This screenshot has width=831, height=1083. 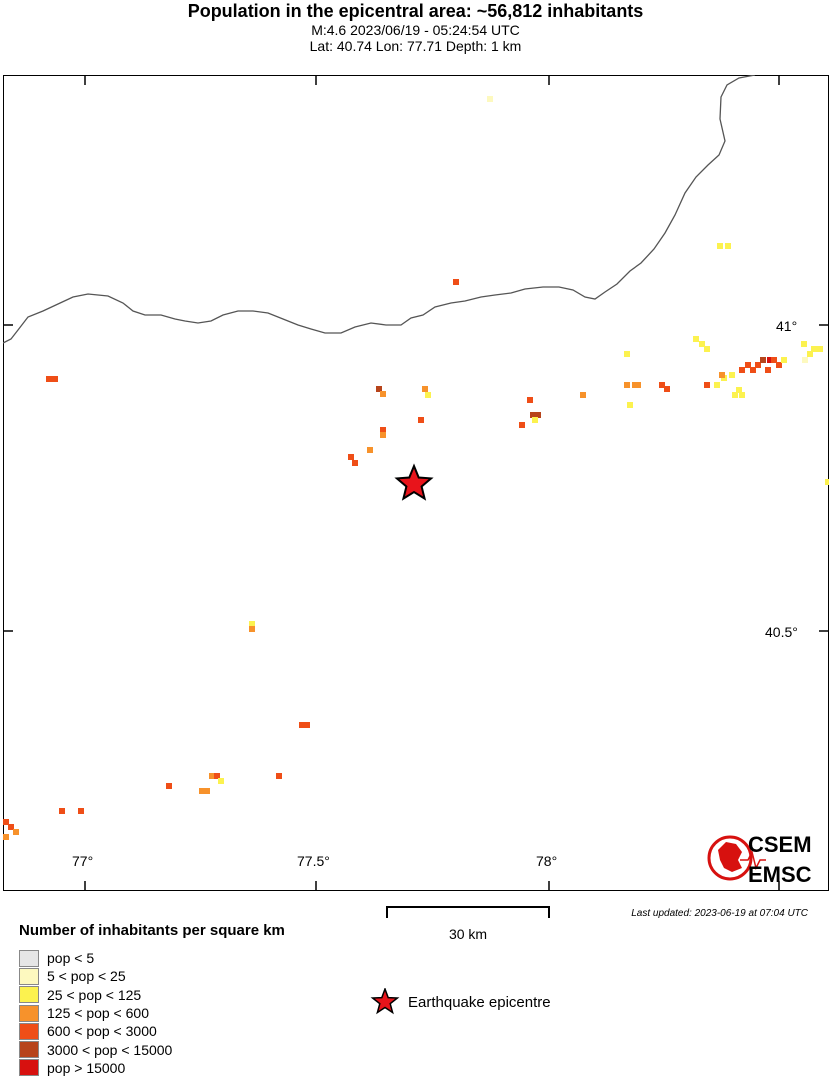 I want to click on logo-text-emsc: EMSC, so click(x=780, y=874).